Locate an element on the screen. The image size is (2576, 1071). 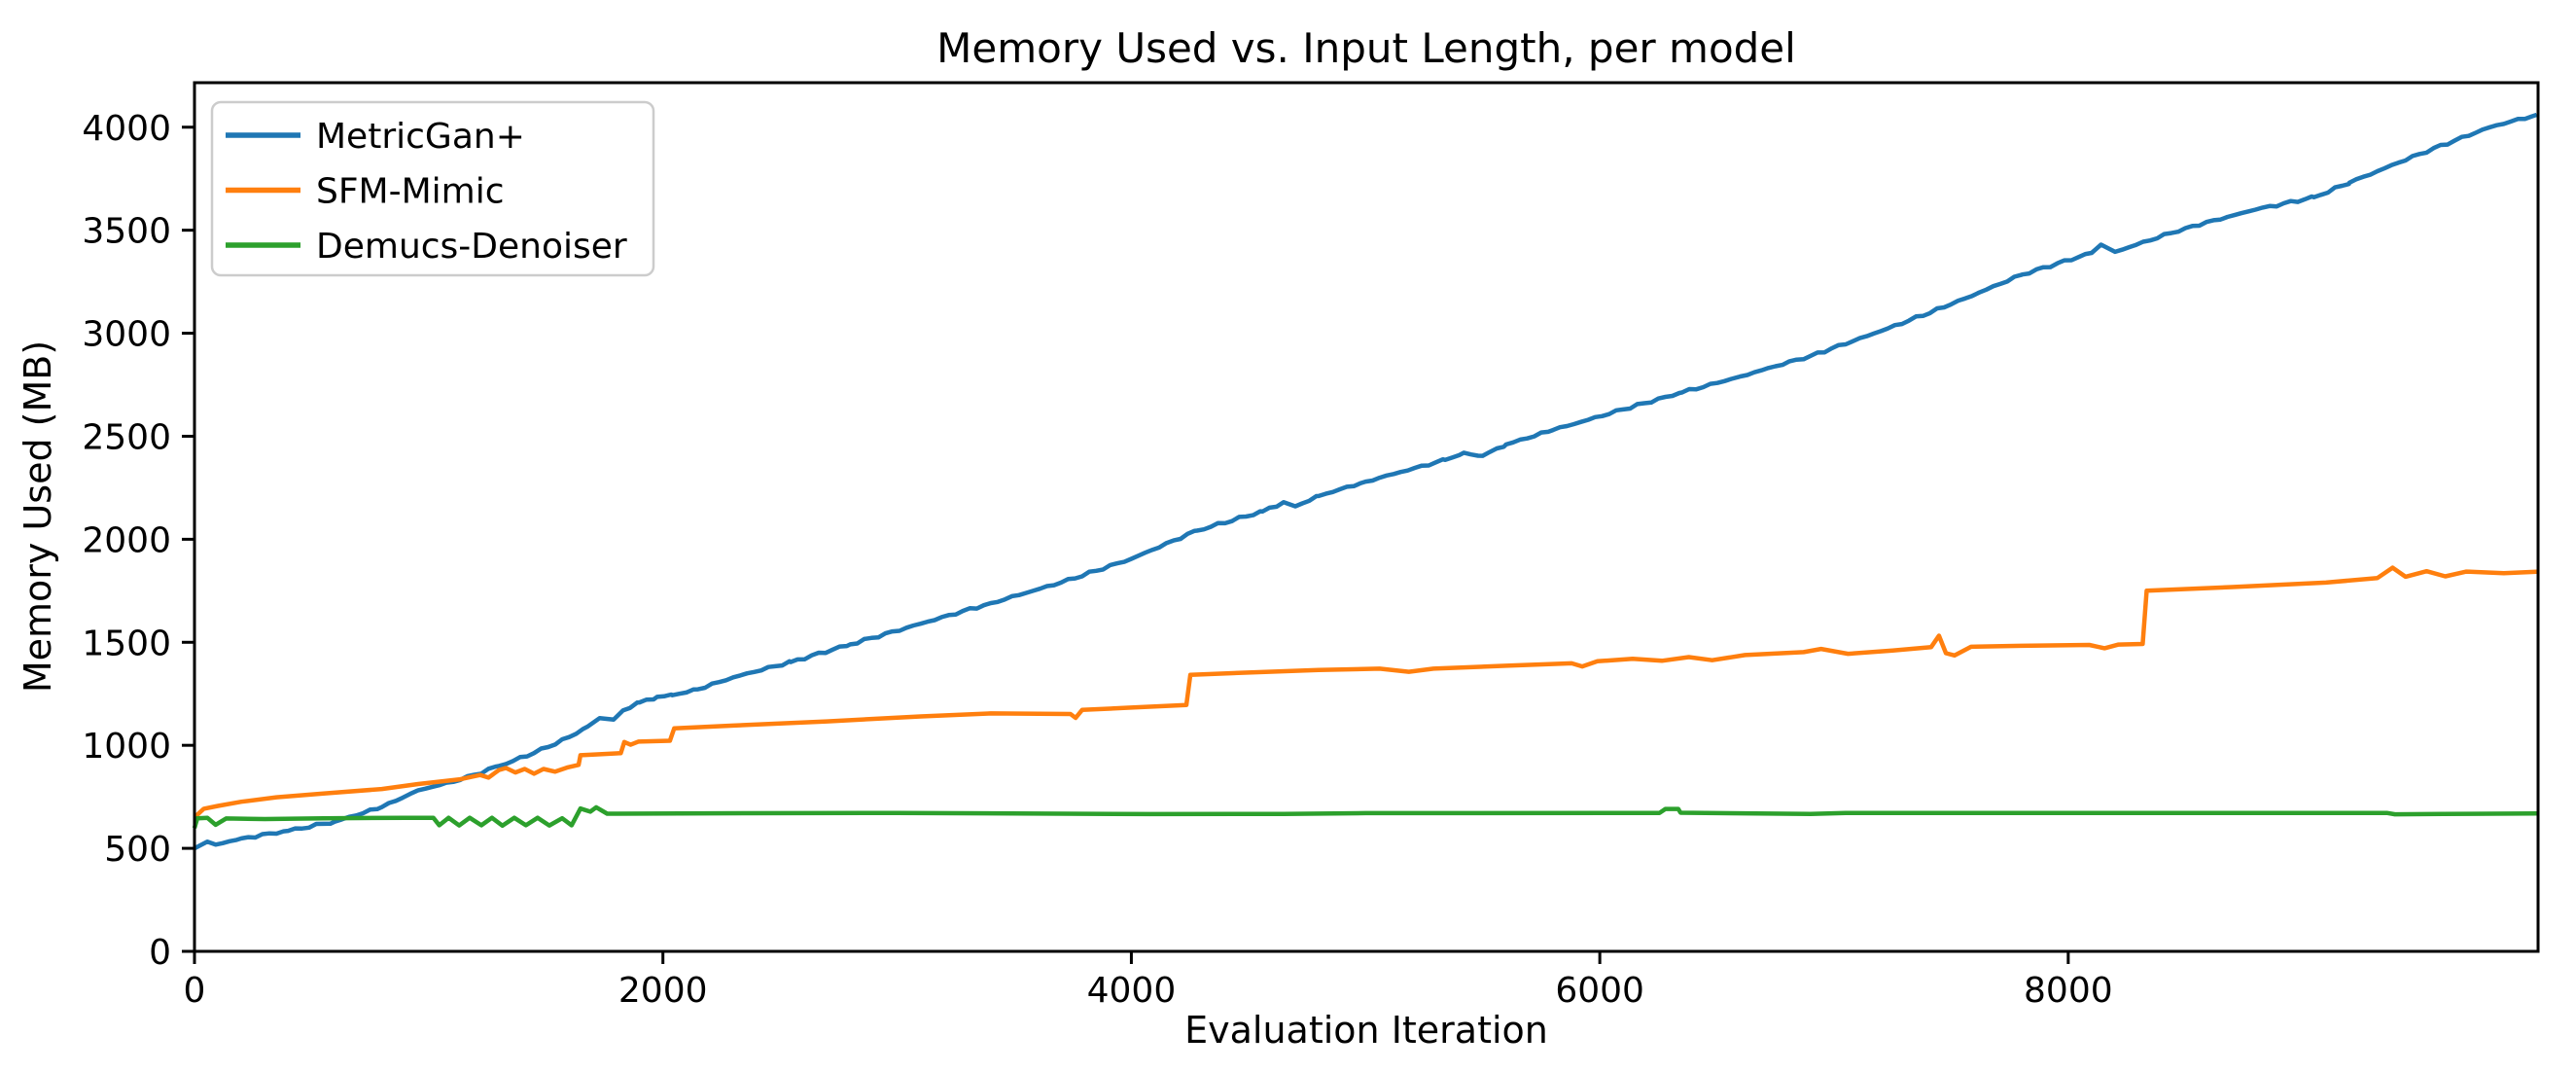
x-tick-label: 0 is located at coordinates (195, 991).